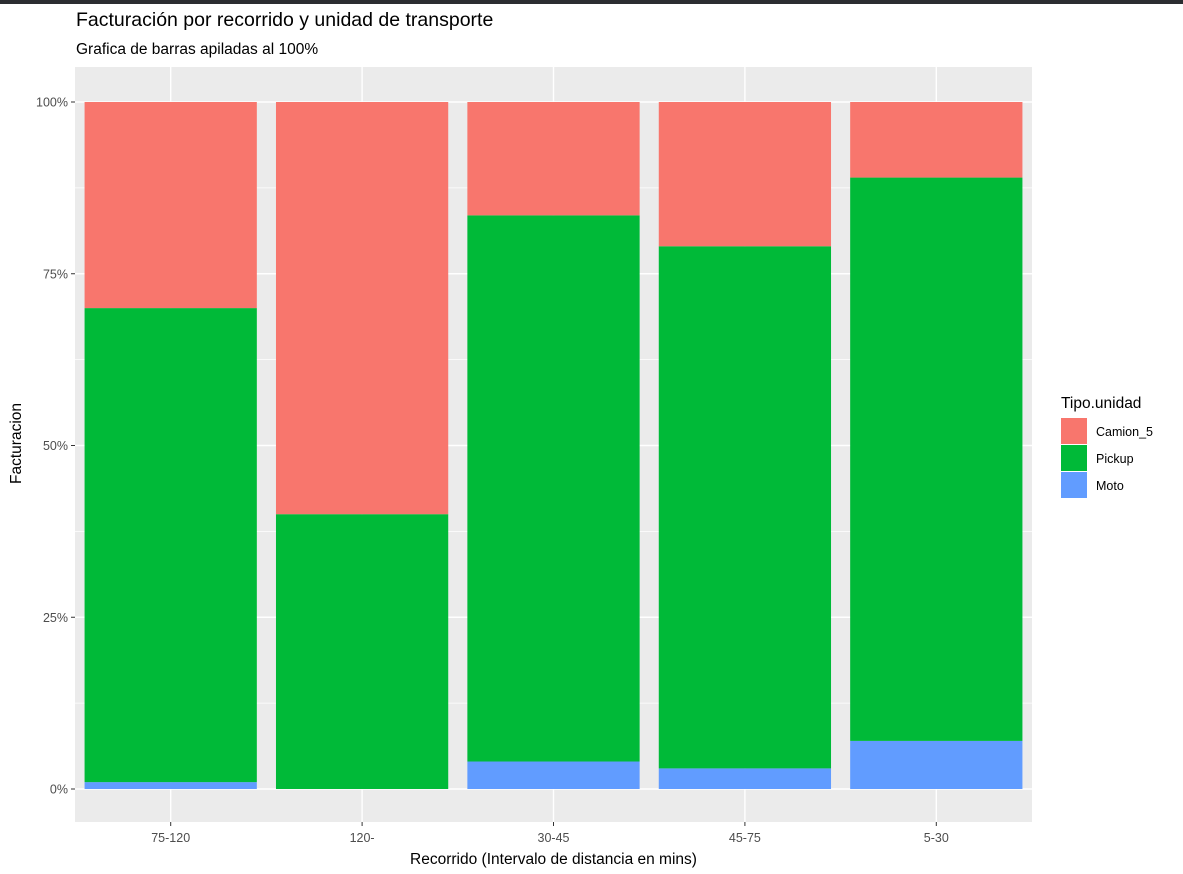 The height and width of the screenshot is (874, 1183). Describe the element at coordinates (55, 618) in the screenshot. I see `y-tick-label: 25%` at that location.